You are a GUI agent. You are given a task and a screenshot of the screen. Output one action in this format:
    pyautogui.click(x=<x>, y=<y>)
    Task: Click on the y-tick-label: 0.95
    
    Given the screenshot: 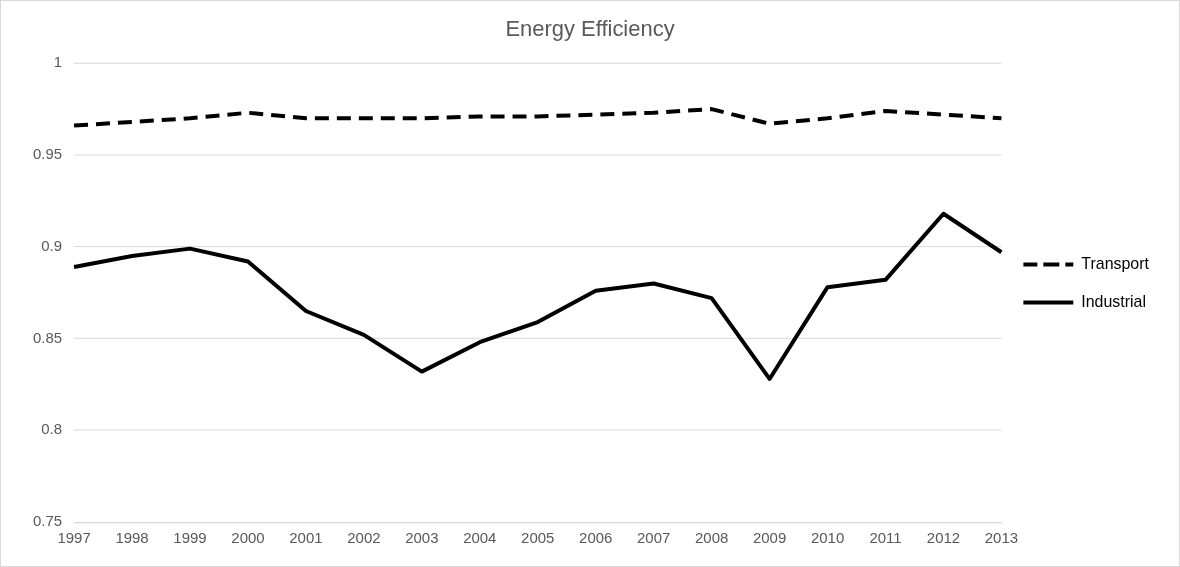 What is the action you would take?
    pyautogui.click(x=47, y=154)
    